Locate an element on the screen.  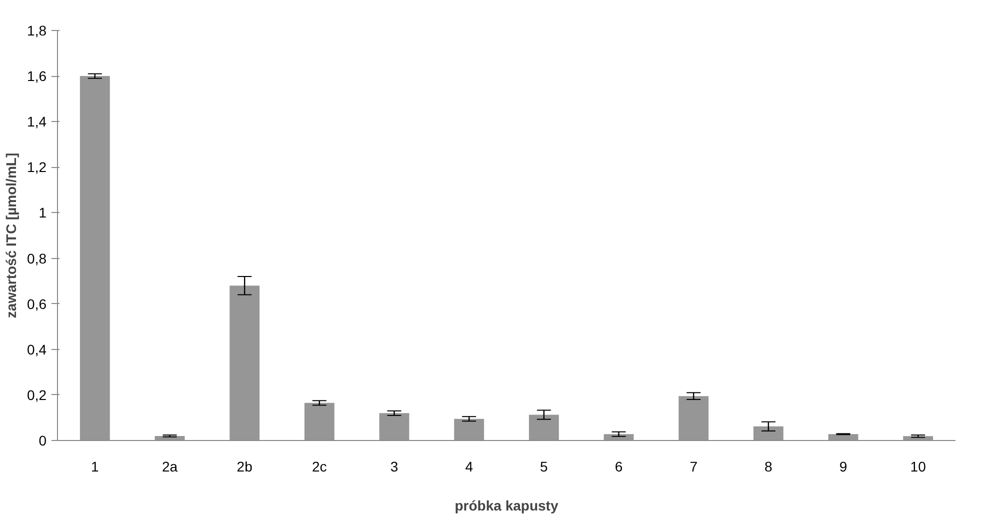
y-tick-label: 1,8 is located at coordinates (37, 30).